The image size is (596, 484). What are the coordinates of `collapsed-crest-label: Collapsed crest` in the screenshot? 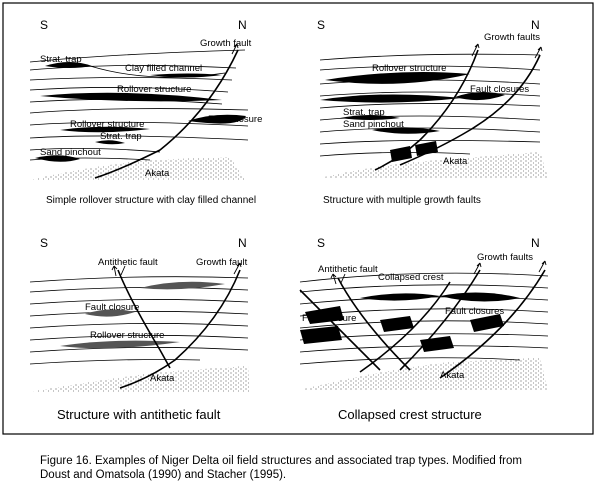 It's located at (411, 277).